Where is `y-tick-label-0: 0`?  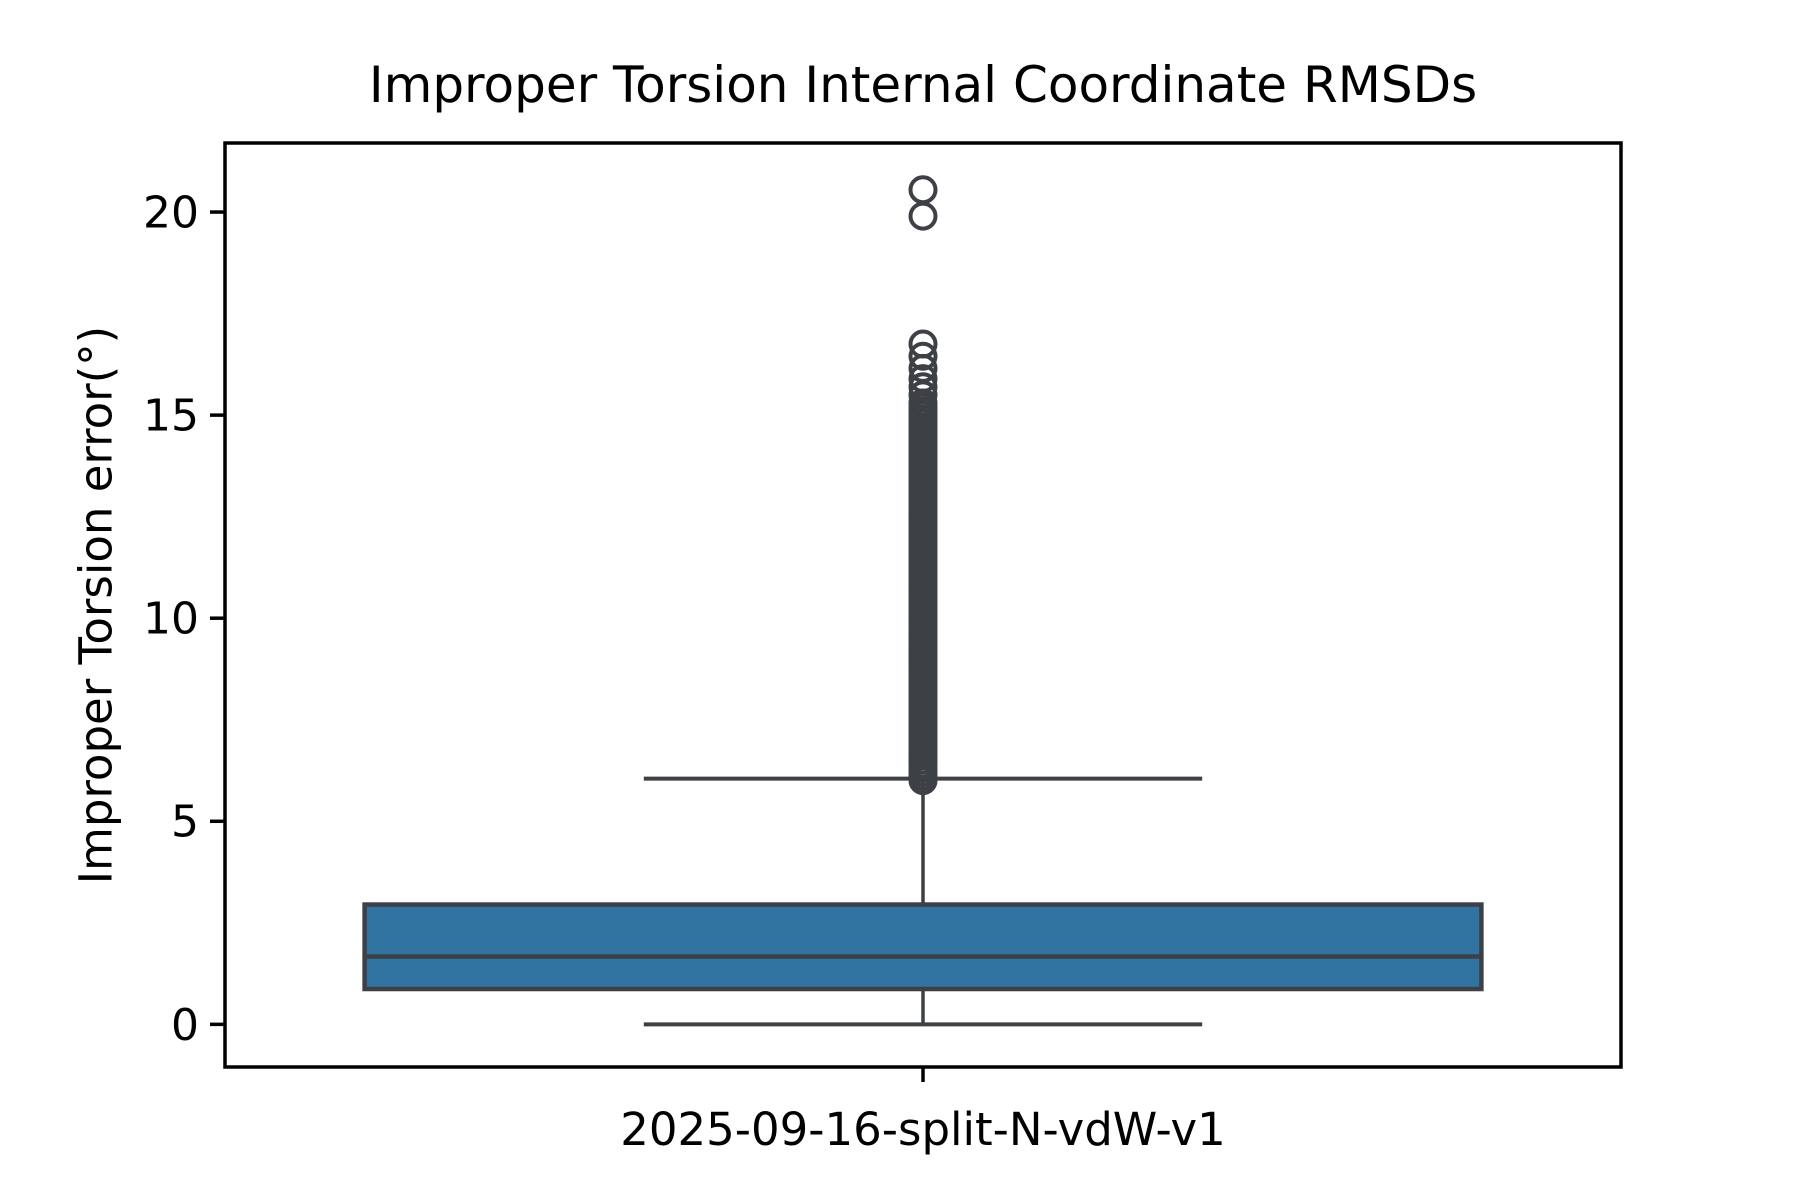 y-tick-label-0: 0 is located at coordinates (185, 1025).